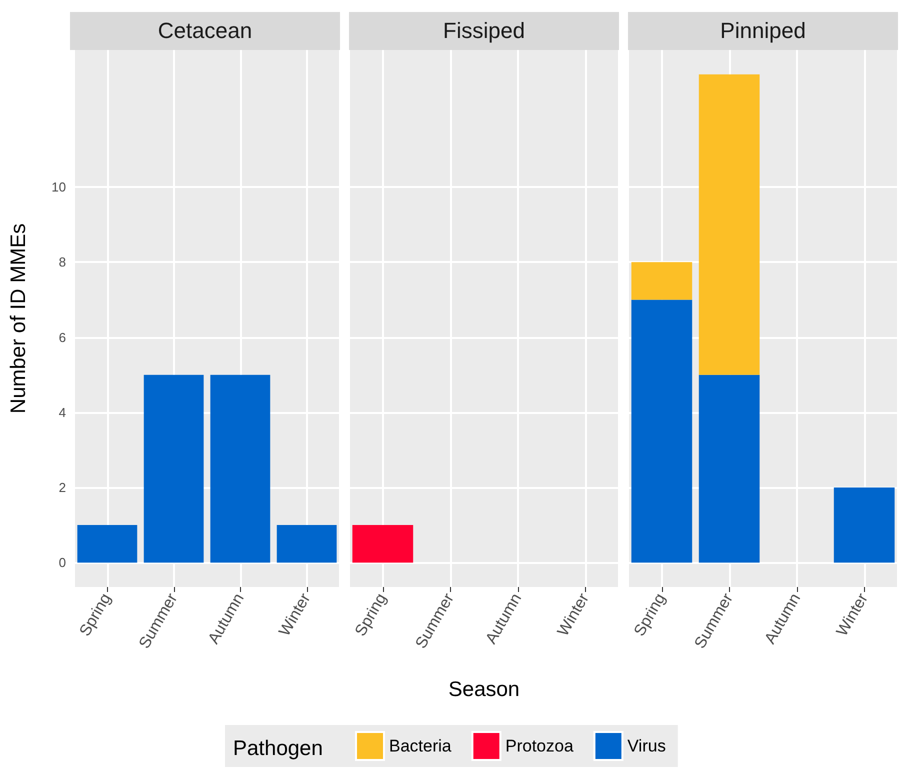 This screenshot has width=899, height=769. I want to click on legend-label: Bacteria, so click(420, 746).